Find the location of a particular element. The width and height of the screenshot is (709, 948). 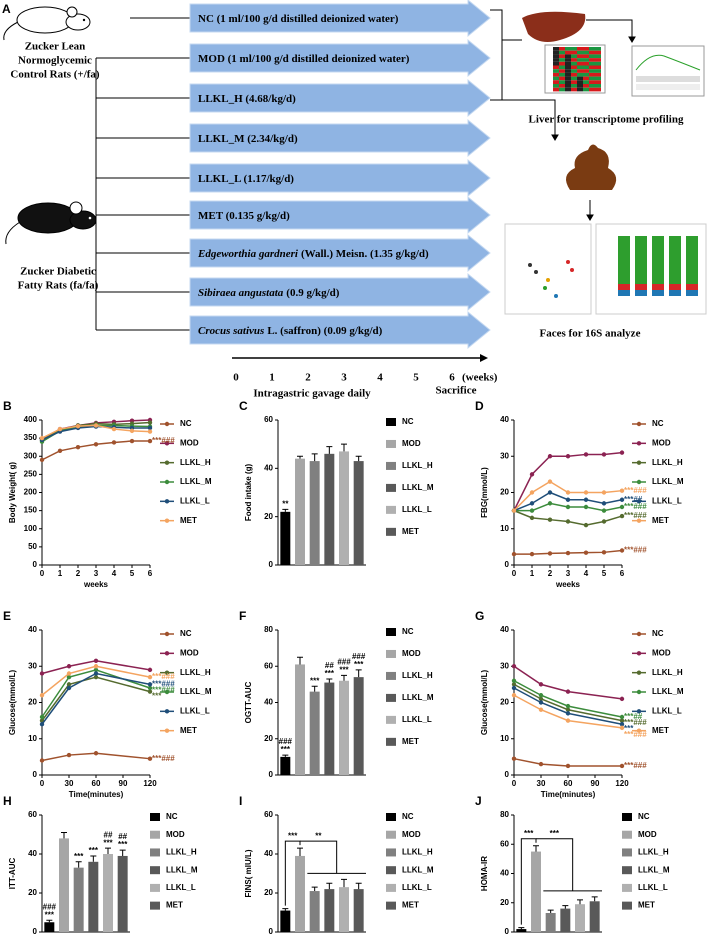

right-connectors is located at coordinates (563, 115).